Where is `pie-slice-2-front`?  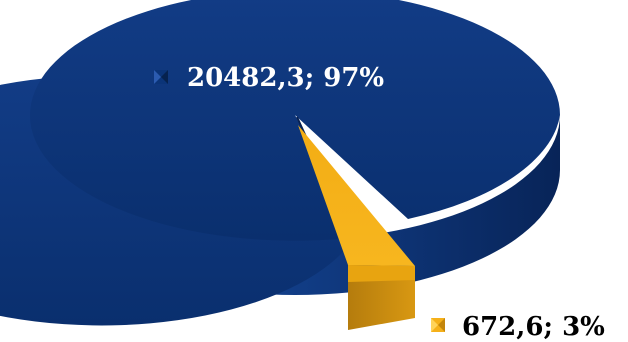
pie-slice-2-front is located at coordinates (381, 273).